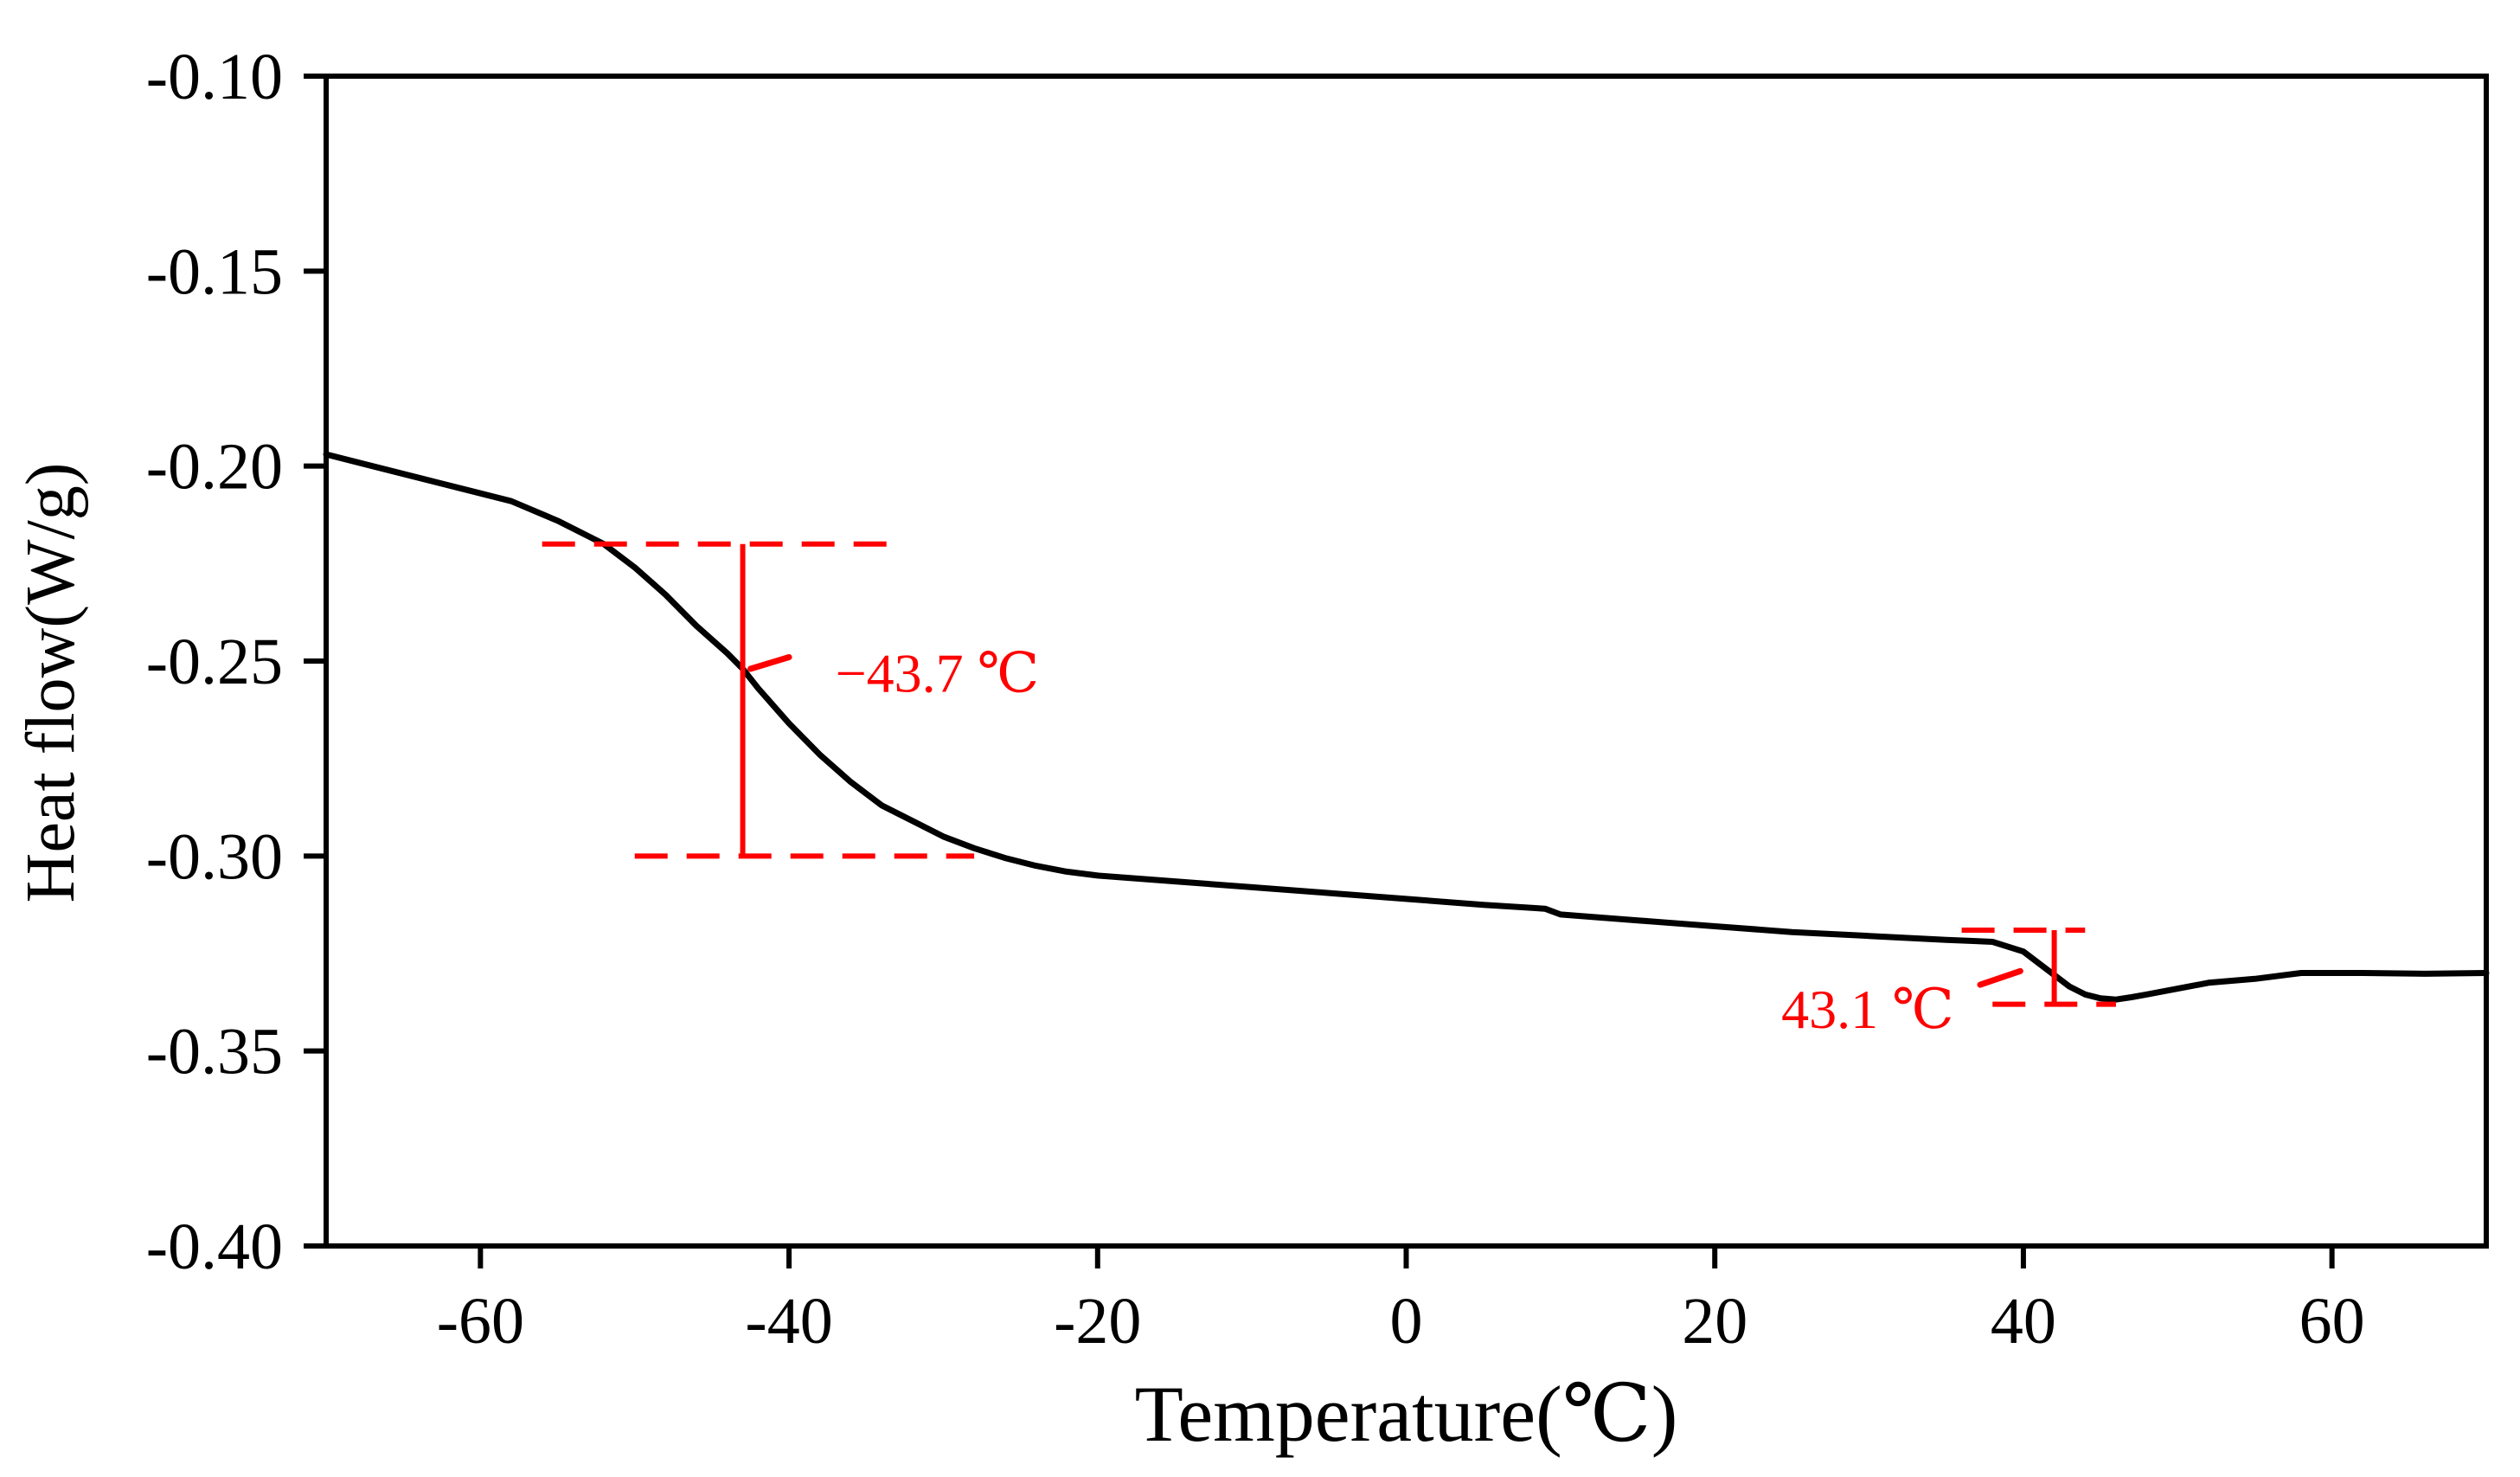 The width and height of the screenshot is (2520, 1477). Describe the element at coordinates (214, 856) in the screenshot. I see `y-tick-label: -0.30` at that location.